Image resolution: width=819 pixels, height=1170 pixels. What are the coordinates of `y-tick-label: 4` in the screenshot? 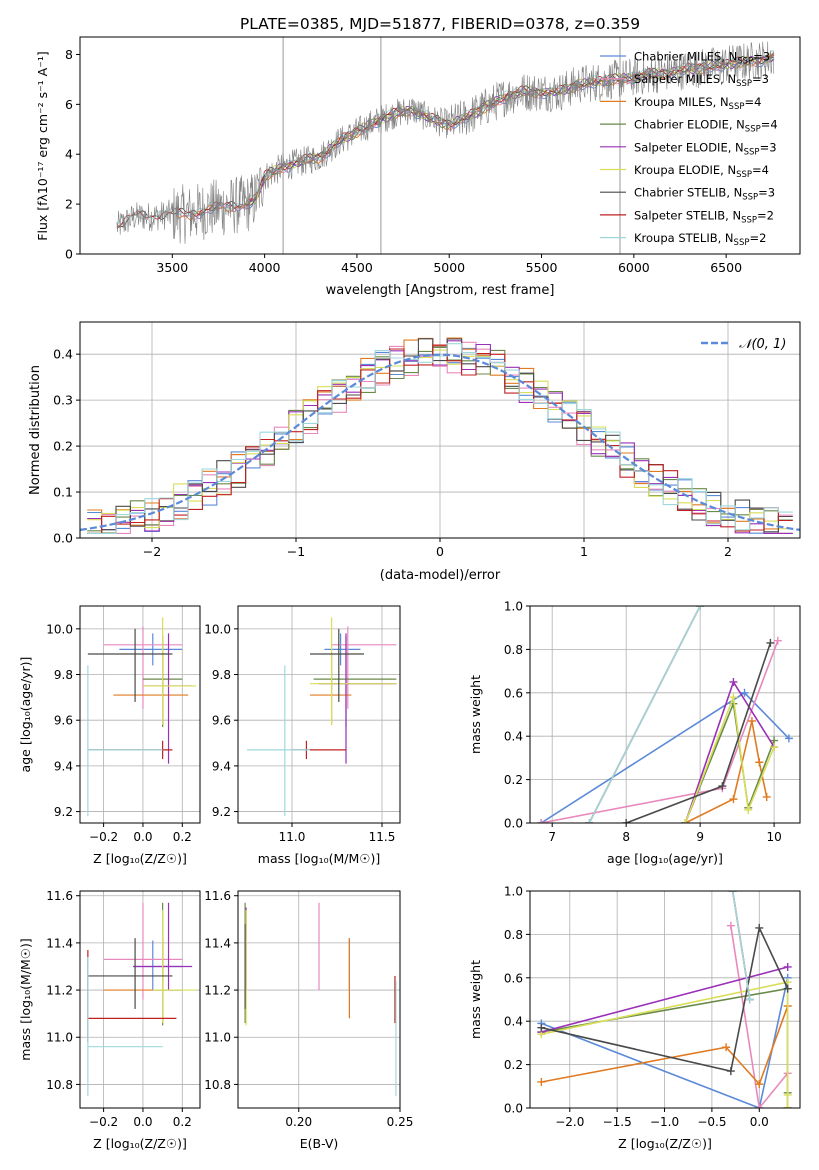 It's located at (69, 154).